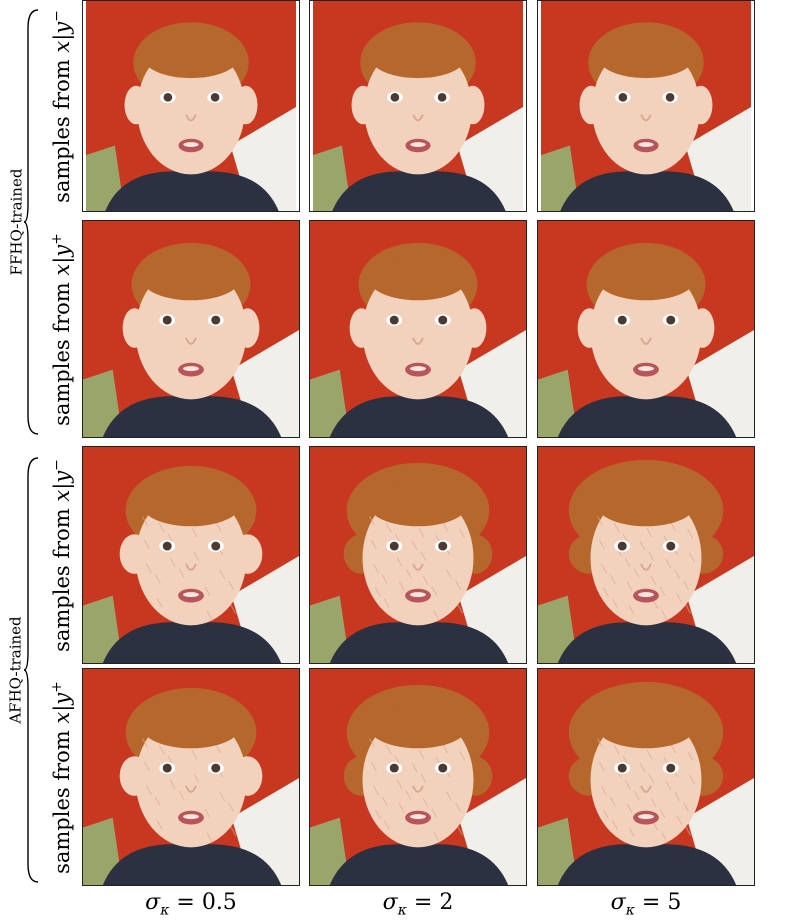 The width and height of the screenshot is (807, 923). I want to click on row-label-3: samples from x|y−, so click(61, 555).